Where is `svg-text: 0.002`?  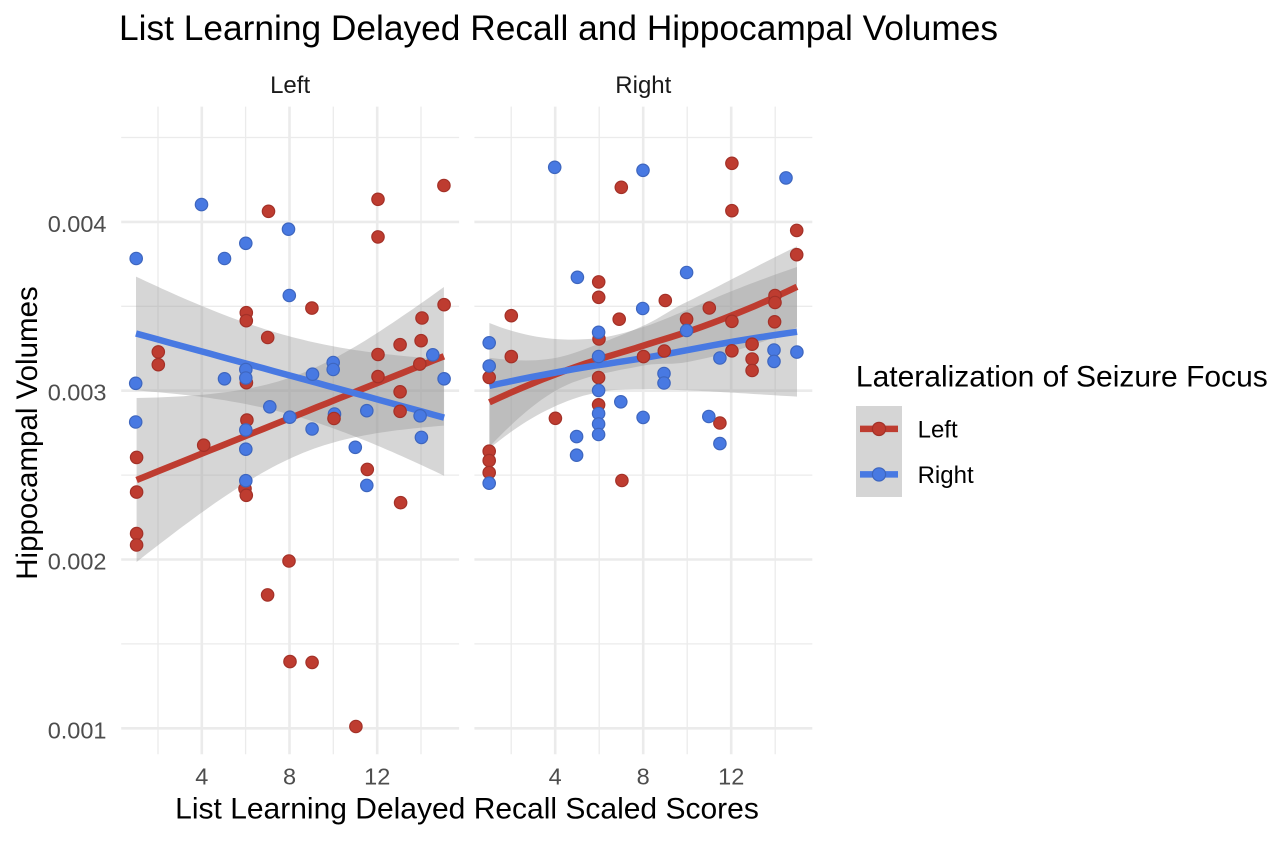 svg-text: 0.002 is located at coordinates (77, 562).